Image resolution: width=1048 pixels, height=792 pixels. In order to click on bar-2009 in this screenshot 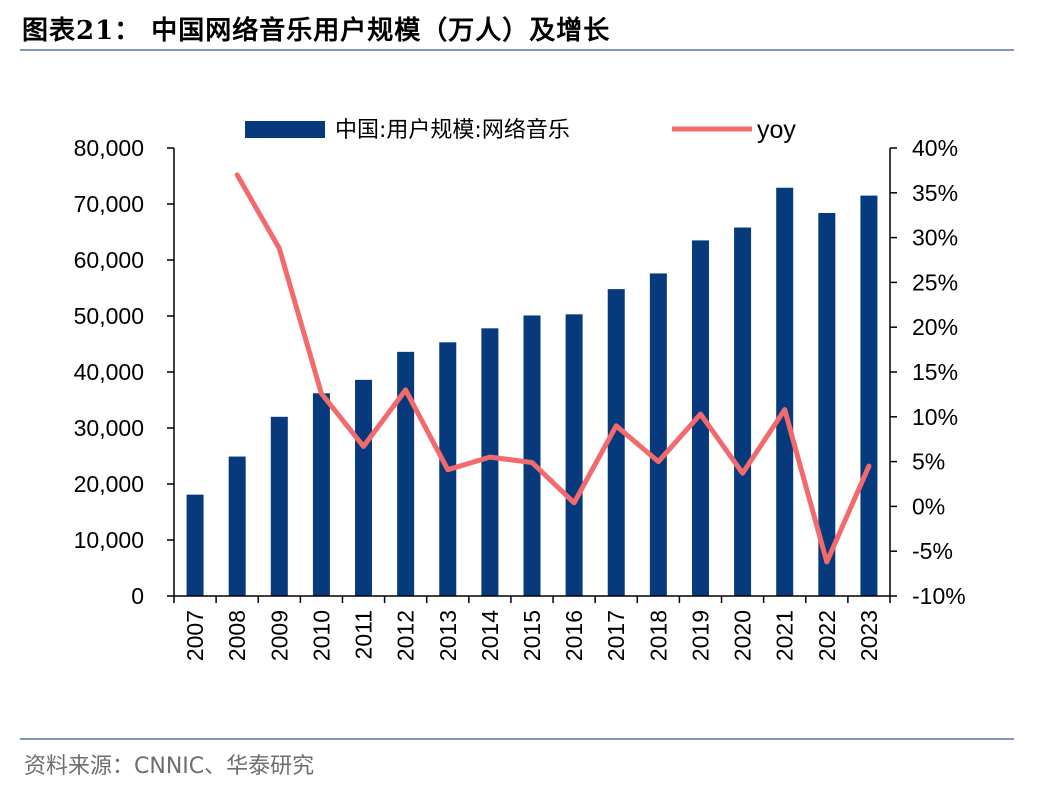, I will do `click(279, 506)`.